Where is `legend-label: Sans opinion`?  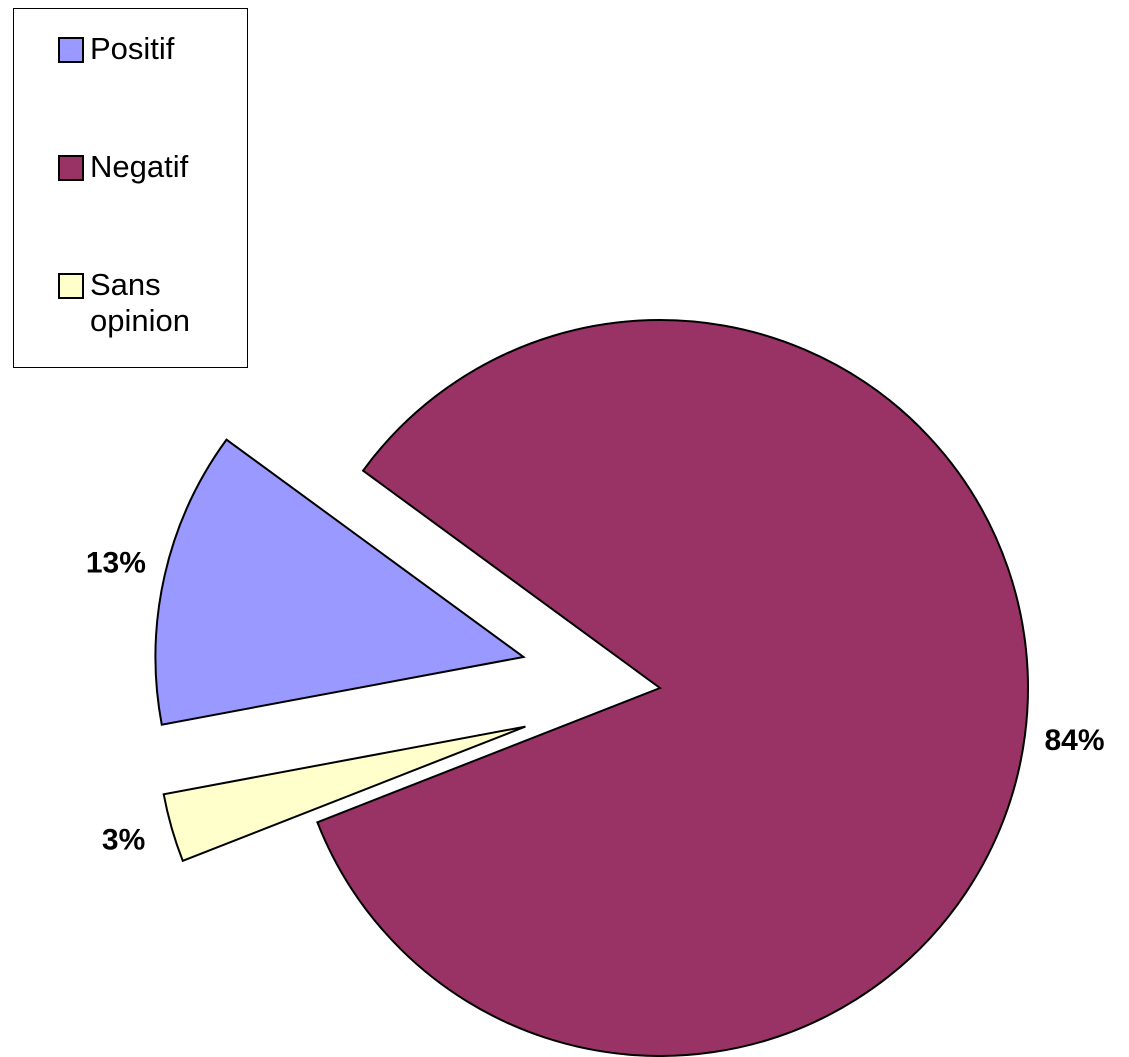 legend-label: Sans opinion is located at coordinates (140, 302).